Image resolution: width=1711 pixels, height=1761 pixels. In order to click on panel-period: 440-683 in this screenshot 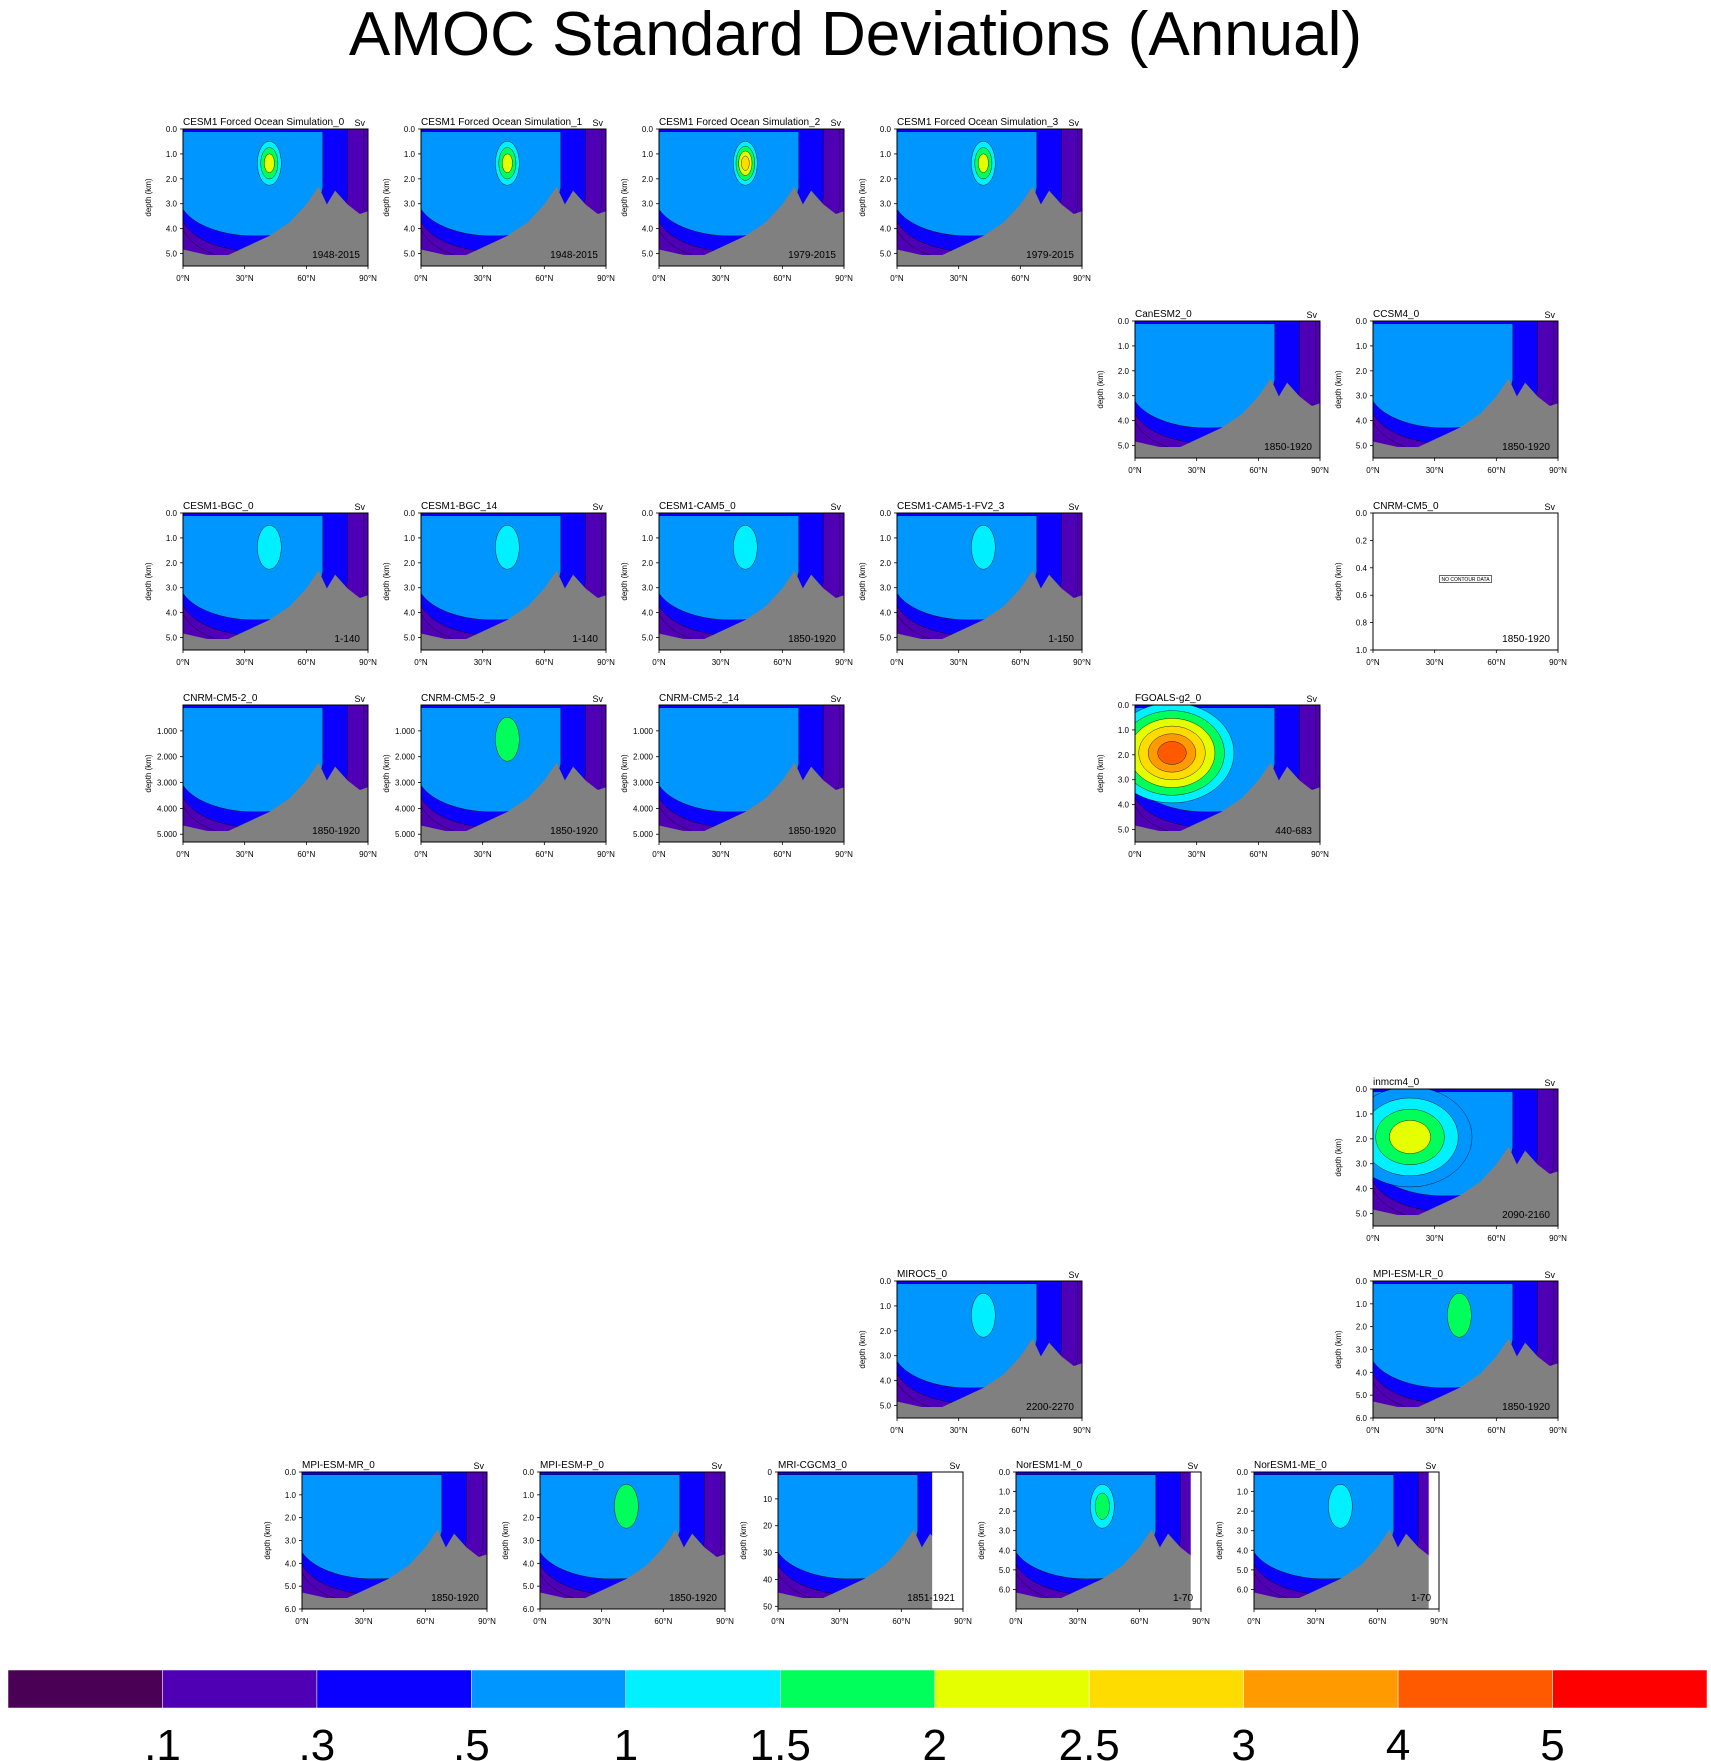, I will do `click(1293, 831)`.